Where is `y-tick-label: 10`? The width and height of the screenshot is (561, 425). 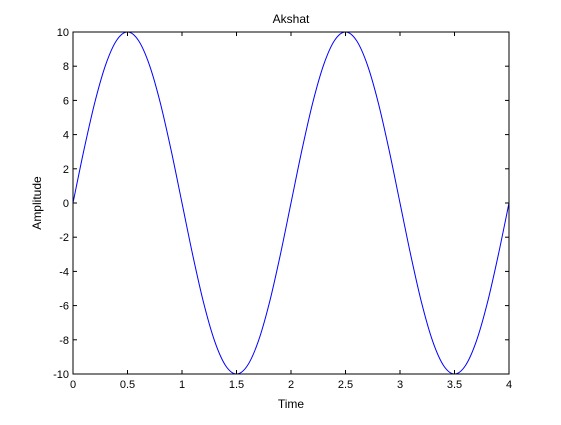 y-tick-label: 10 is located at coordinates (63, 33).